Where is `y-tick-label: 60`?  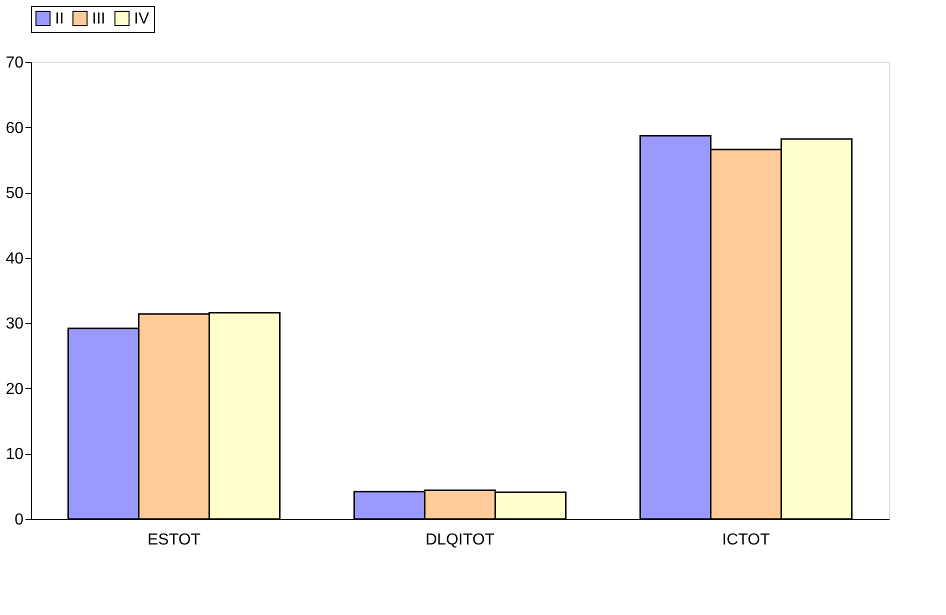 y-tick-label: 60 is located at coordinates (15, 128).